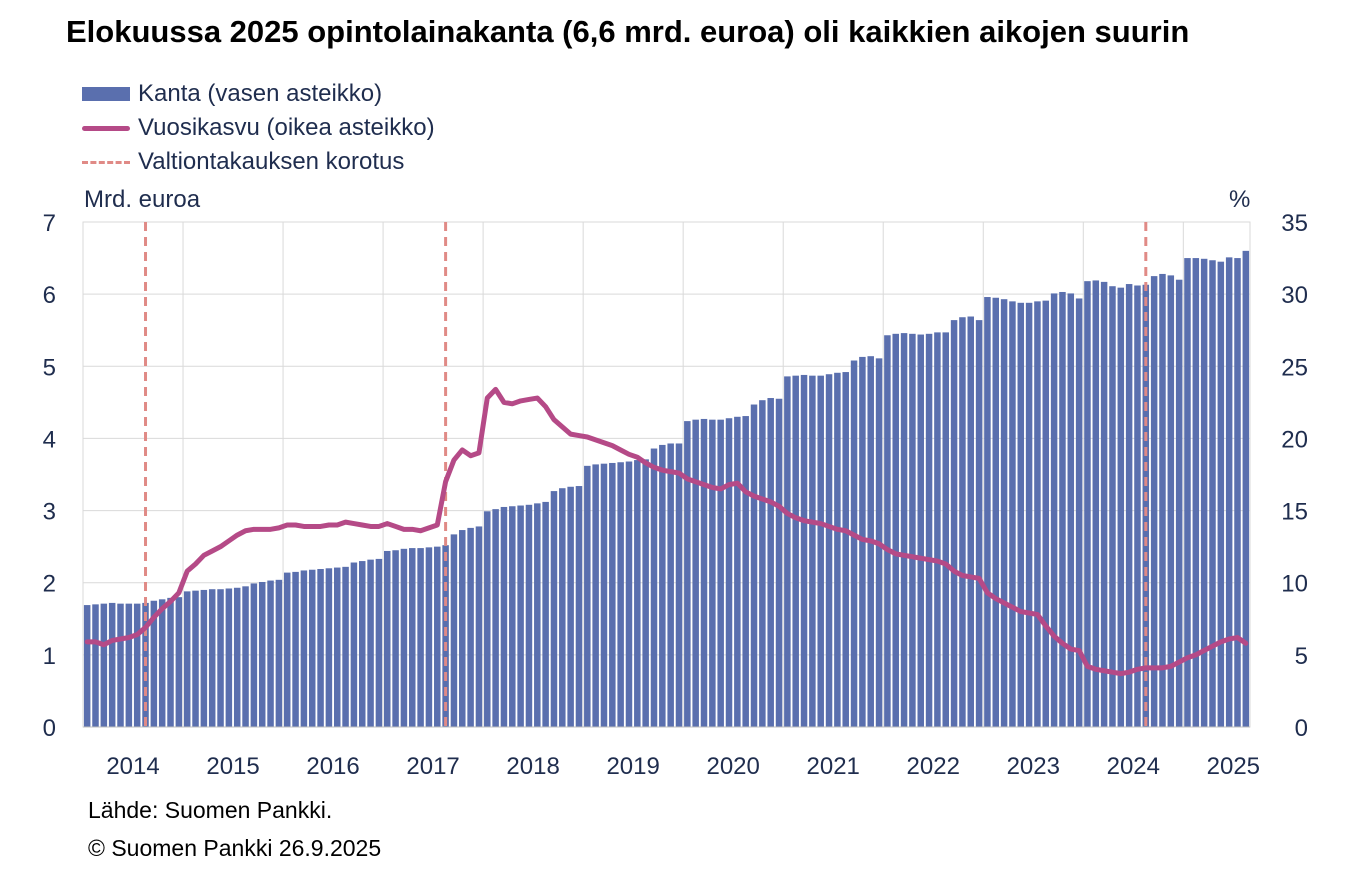 Image resolution: width=1348 pixels, height=880 pixels. I want to click on y-right-tick-label: 30, so click(1294, 295).